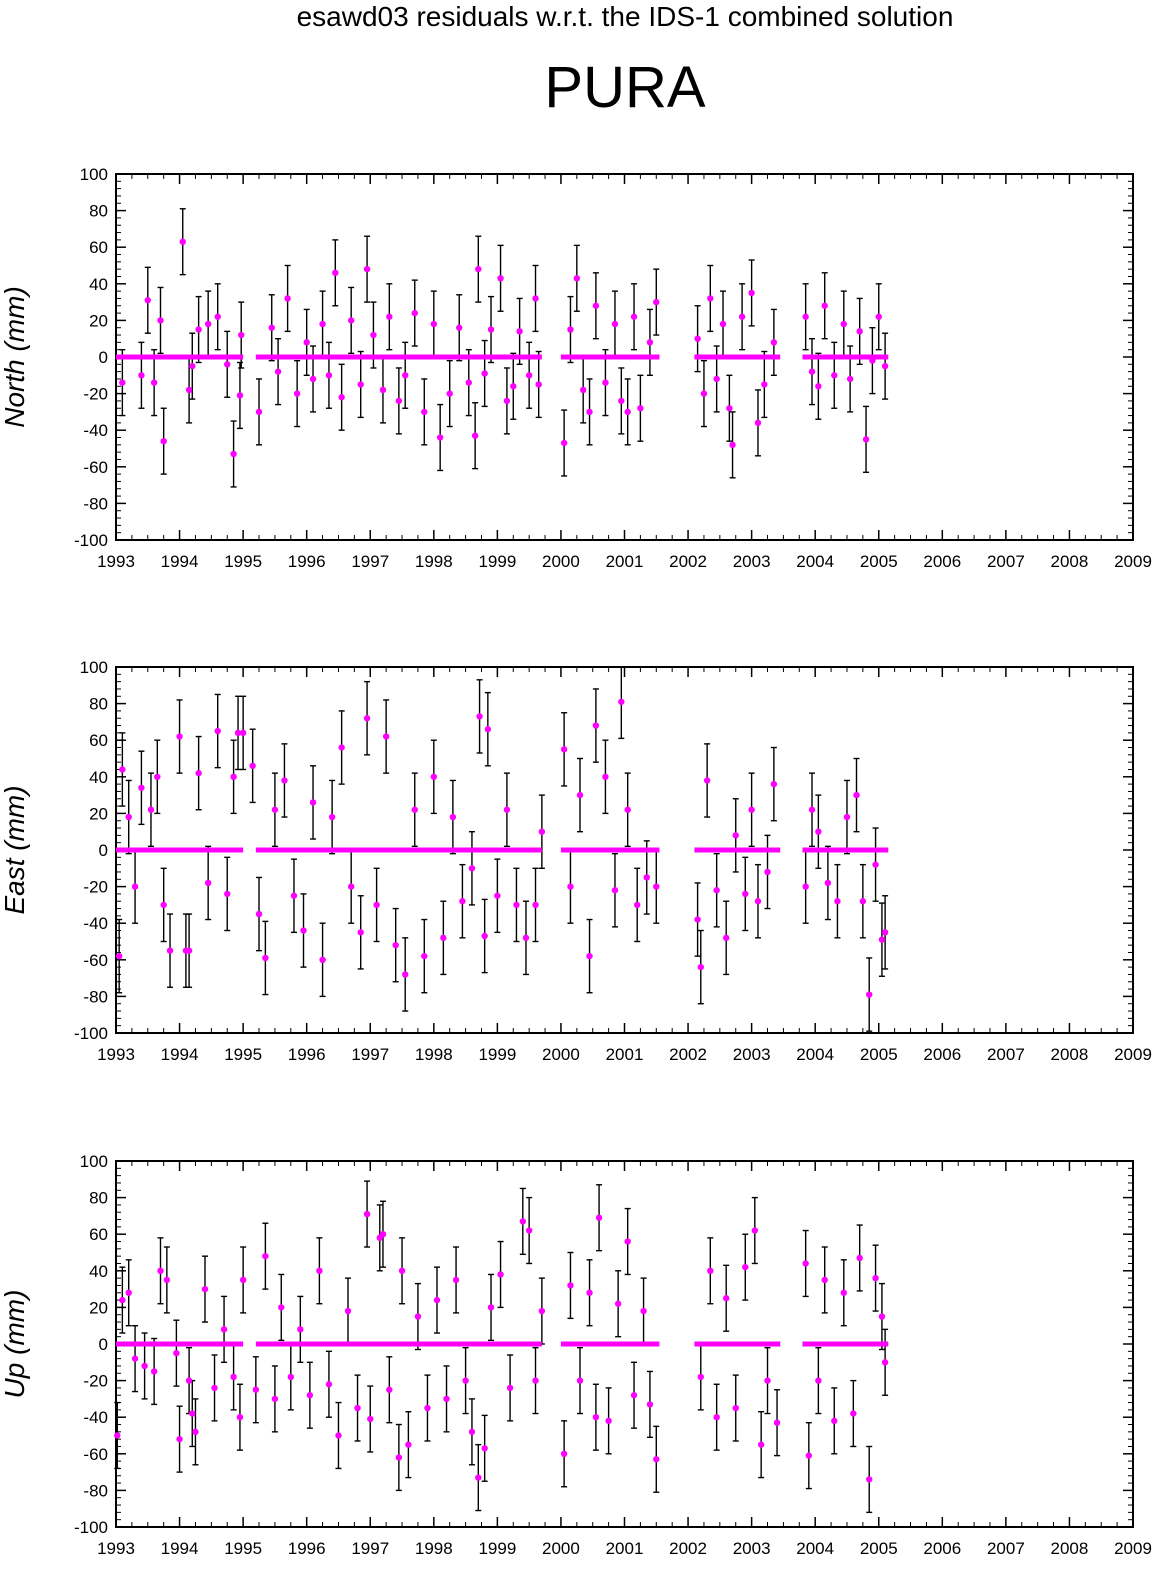 This screenshot has width=1160, height=1577. What do you see at coordinates (1070, 1054) in the screenshot?
I see `x-tick-label: 2008` at bounding box center [1070, 1054].